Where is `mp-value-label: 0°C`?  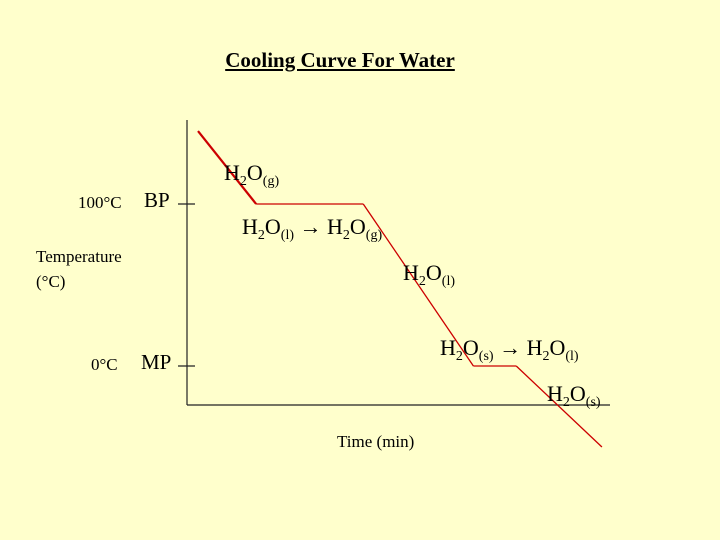
mp-value-label: 0°C is located at coordinates (104, 364).